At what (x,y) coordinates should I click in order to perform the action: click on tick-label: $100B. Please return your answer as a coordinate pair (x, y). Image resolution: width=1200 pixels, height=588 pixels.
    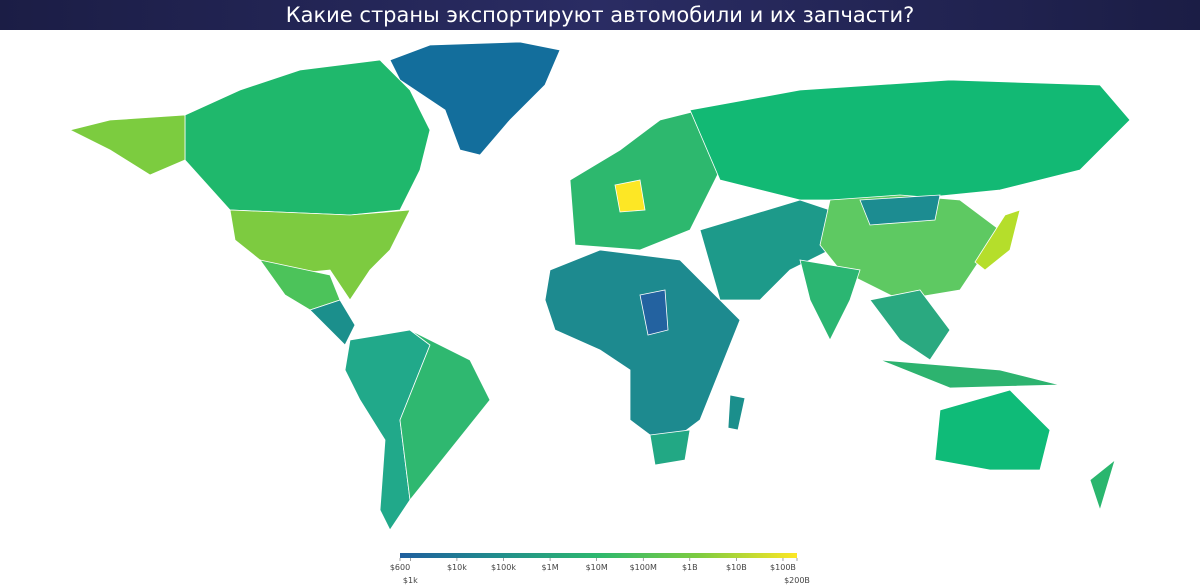
    Looking at the image, I should click on (783, 567).